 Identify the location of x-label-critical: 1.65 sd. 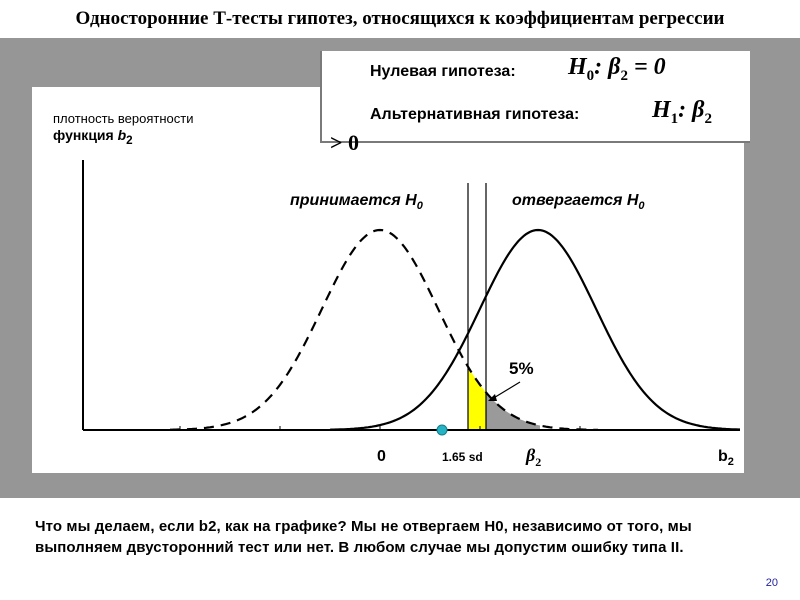
(462, 457).